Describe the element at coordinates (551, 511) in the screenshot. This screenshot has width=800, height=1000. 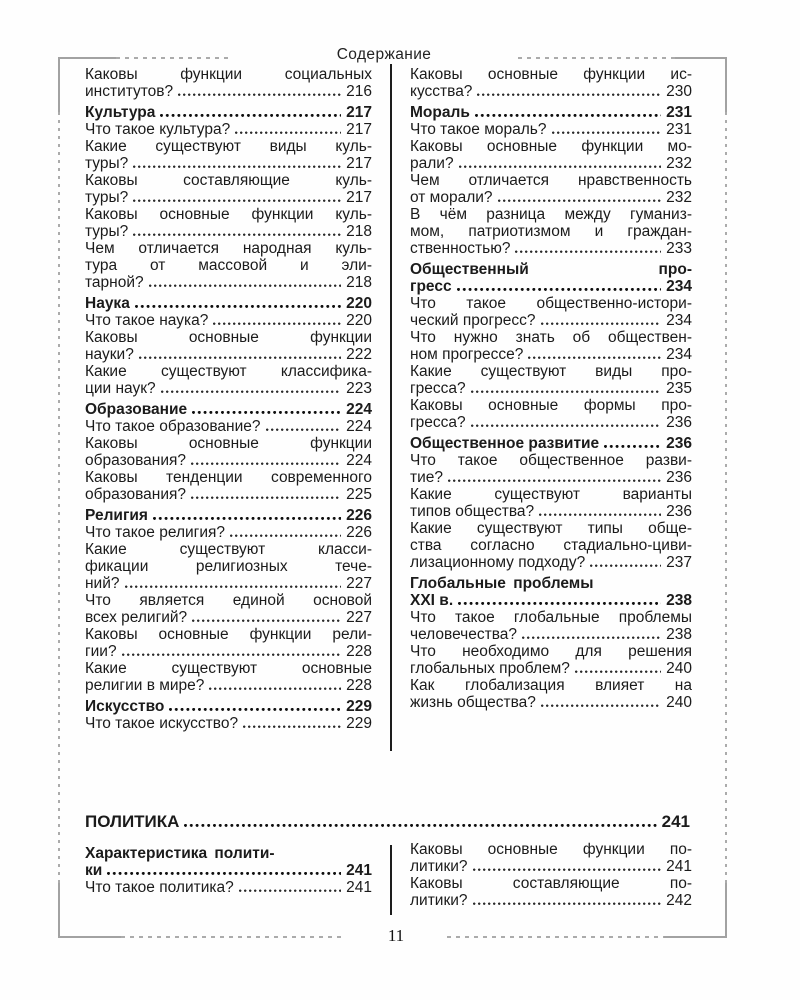
I see `toc-entry-last-line: типов общества? 236` at that location.